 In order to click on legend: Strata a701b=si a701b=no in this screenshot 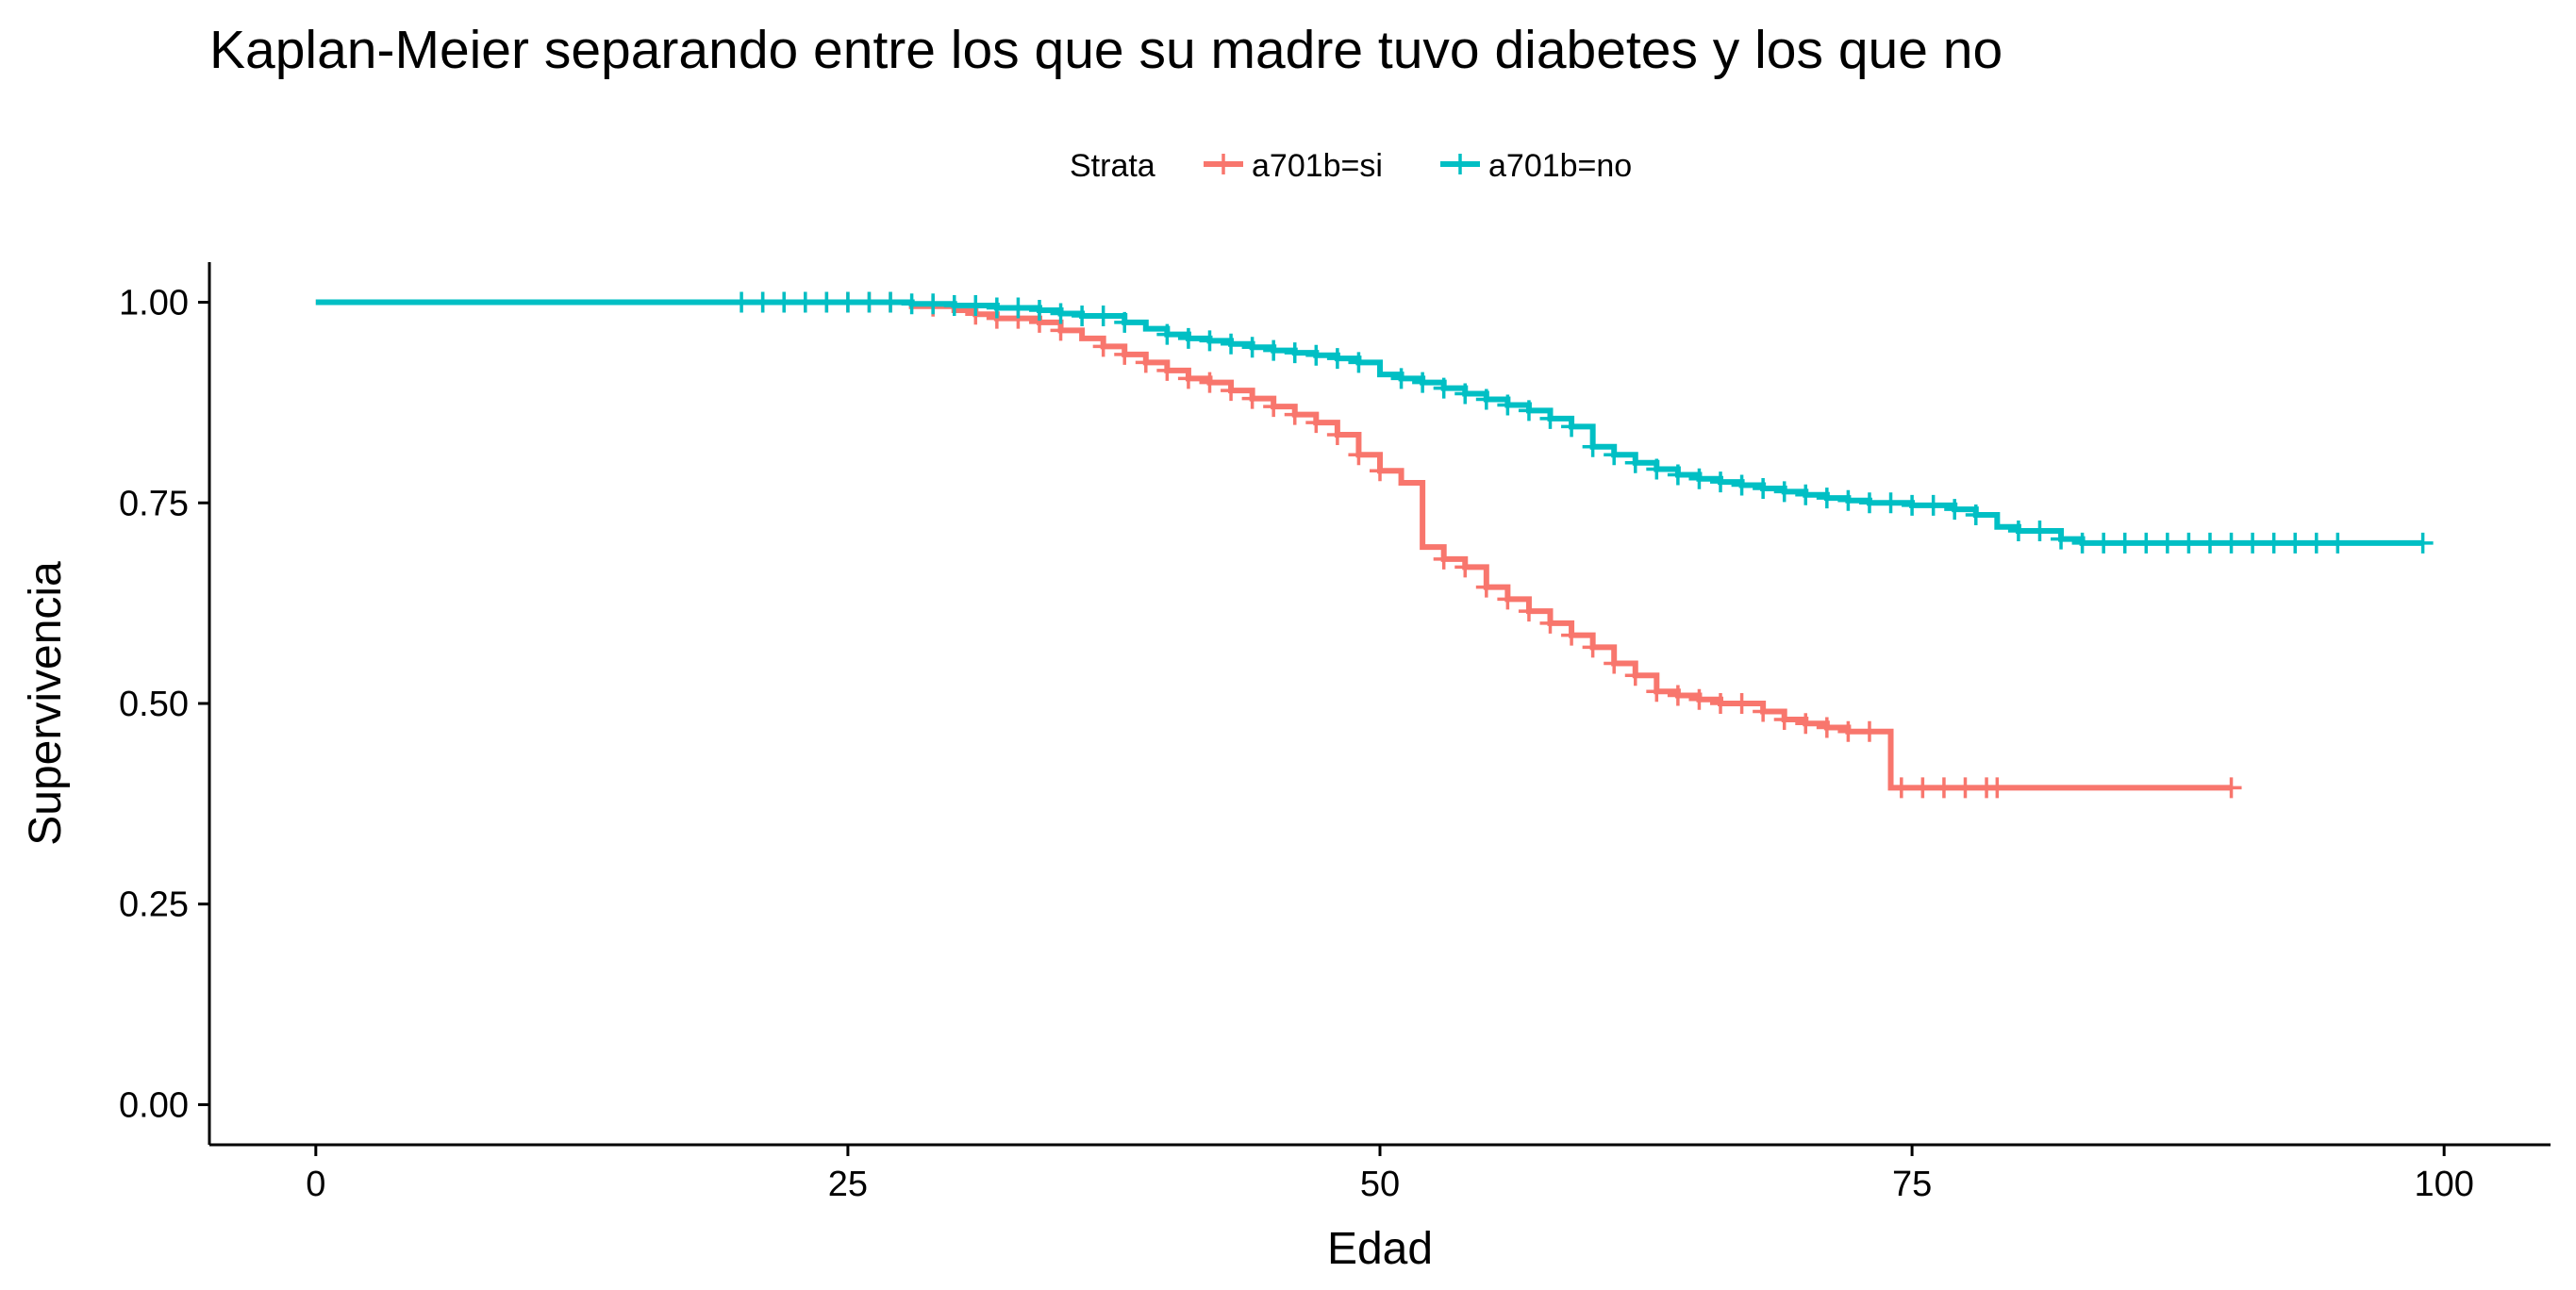, I will do `click(1351, 166)`.